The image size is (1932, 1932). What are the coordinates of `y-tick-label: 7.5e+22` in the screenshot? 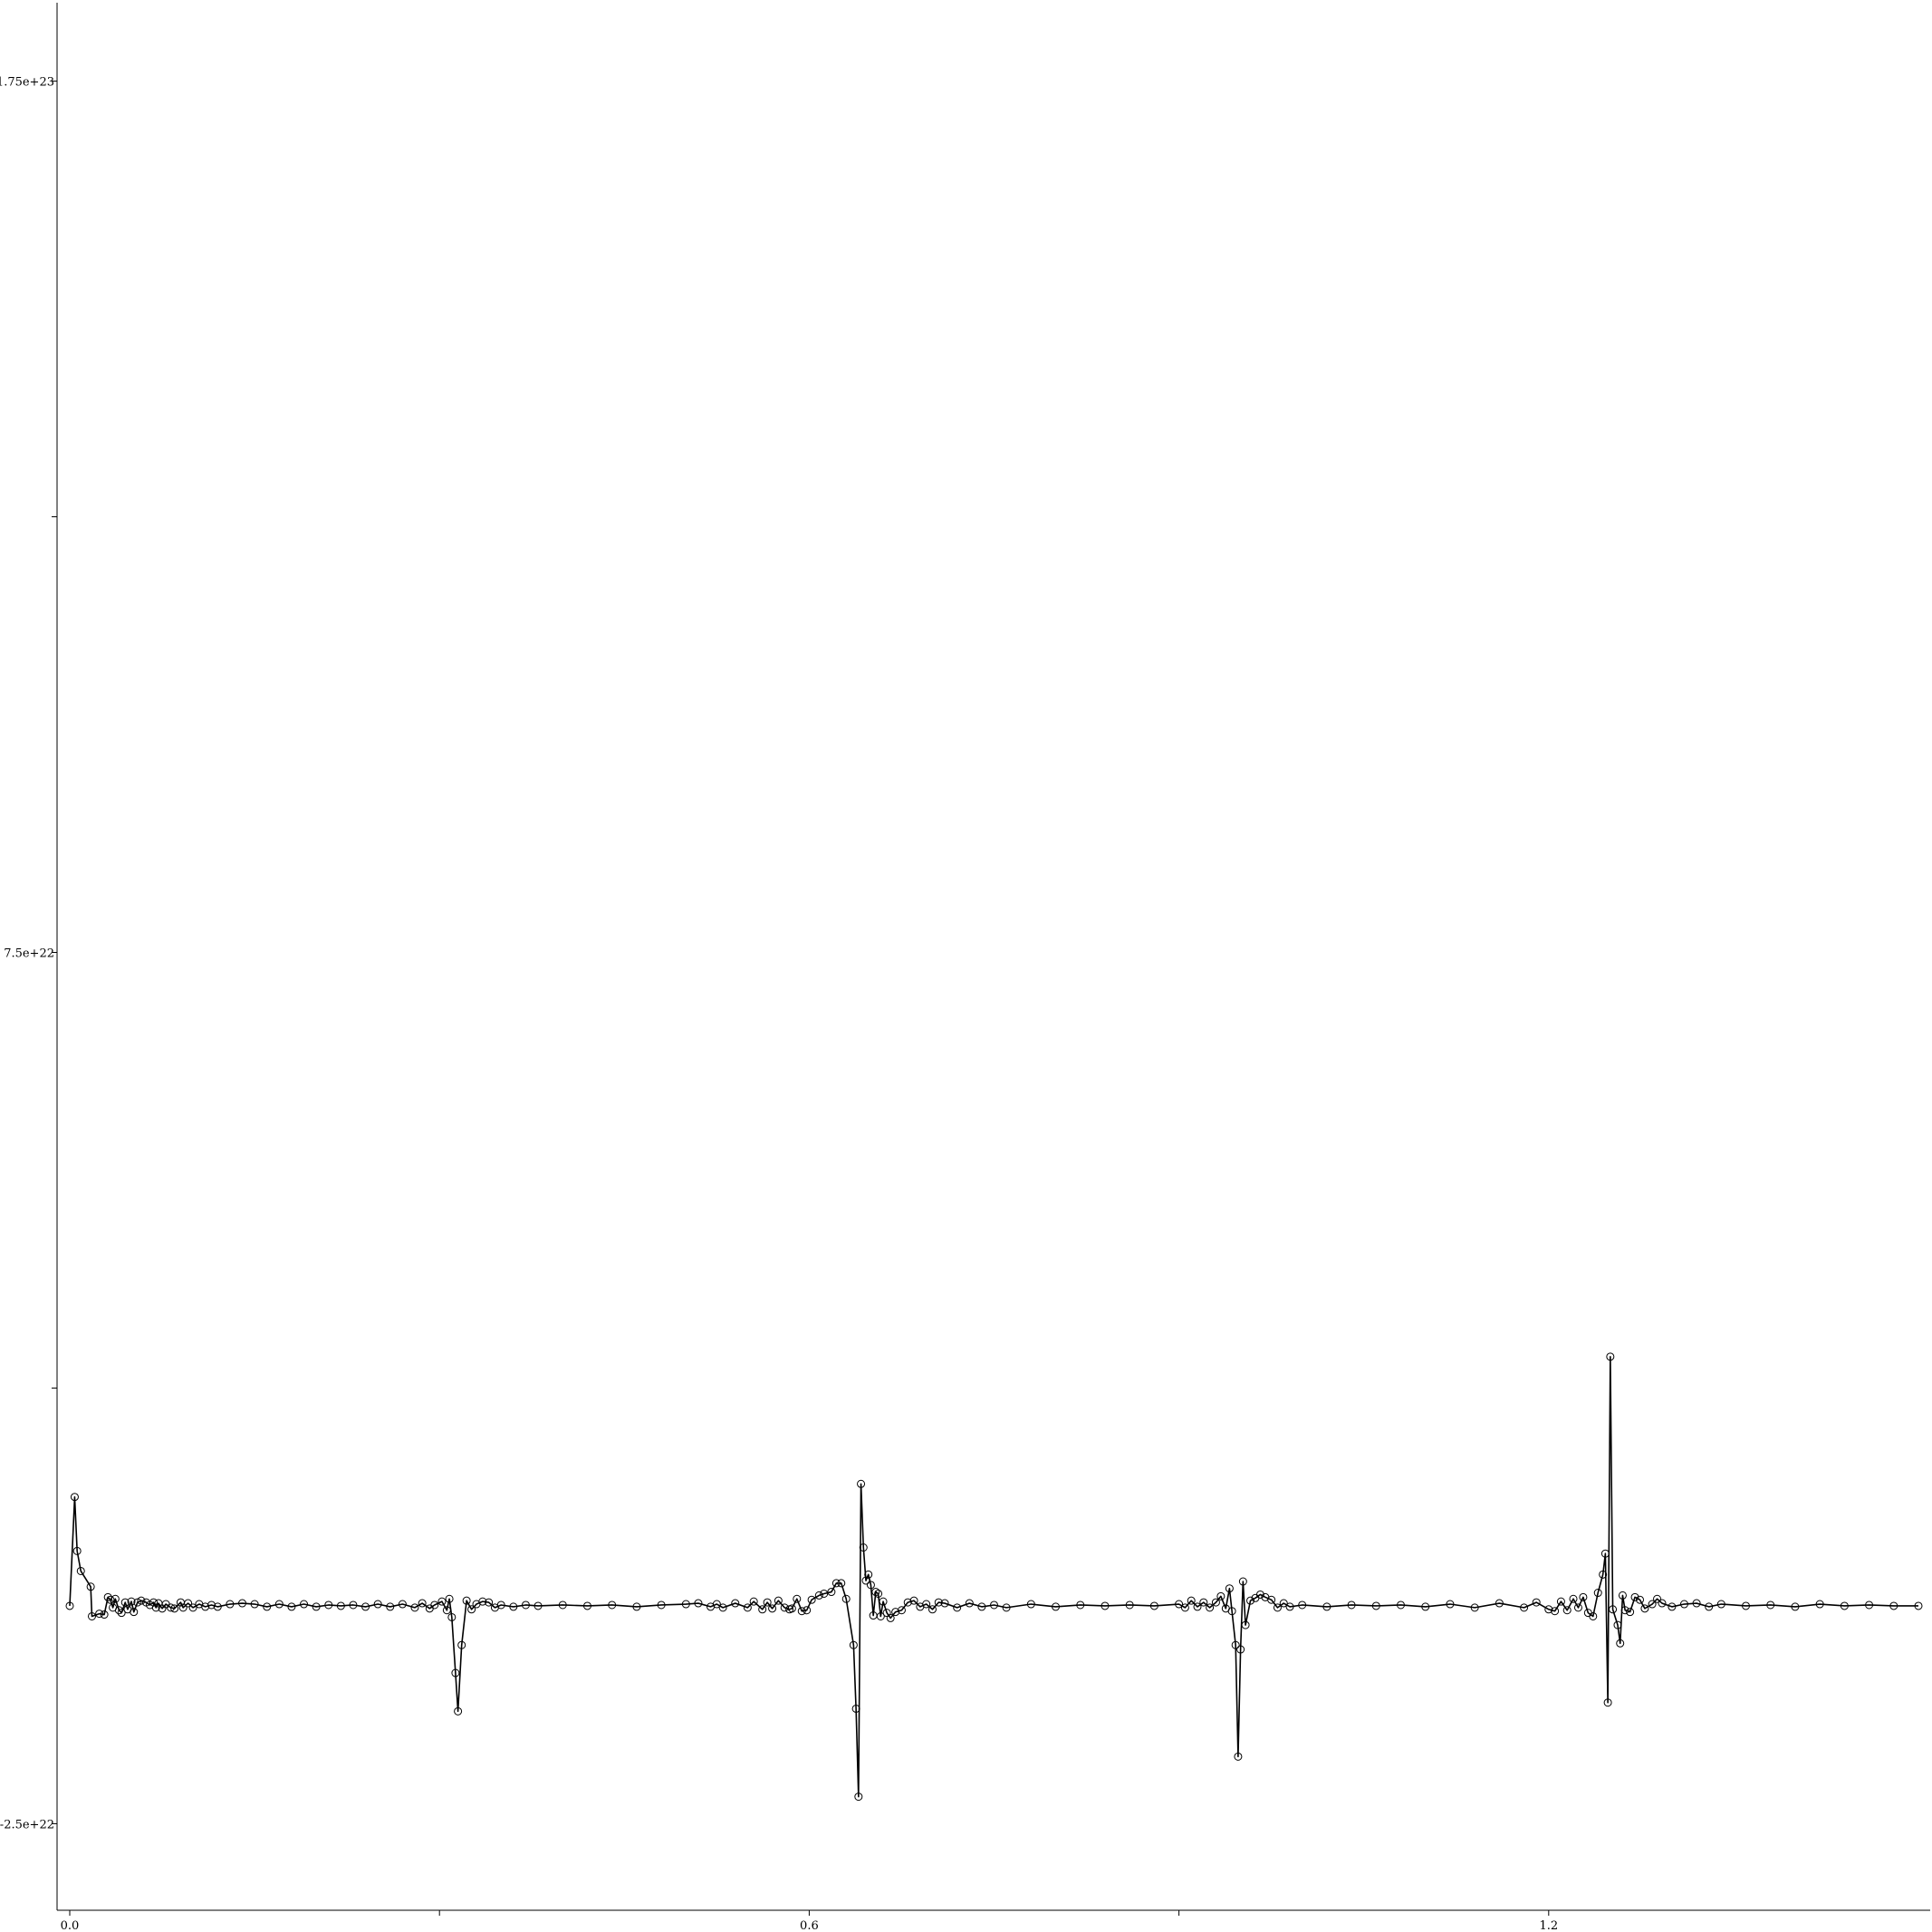 It's located at (29, 954).